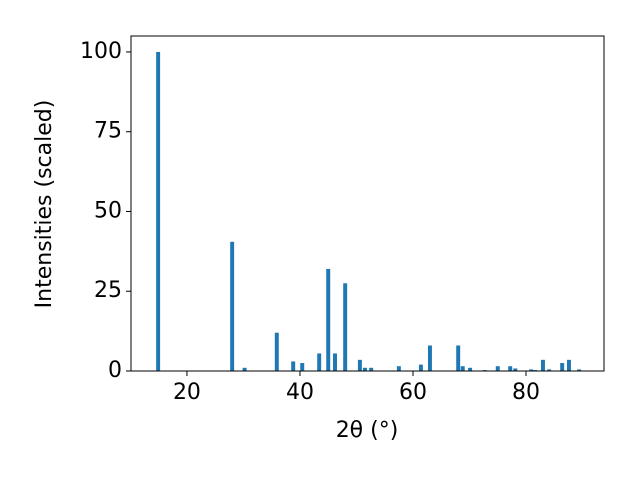  Describe the element at coordinates (101, 51) in the screenshot. I see `y-tick-label: 100` at that location.